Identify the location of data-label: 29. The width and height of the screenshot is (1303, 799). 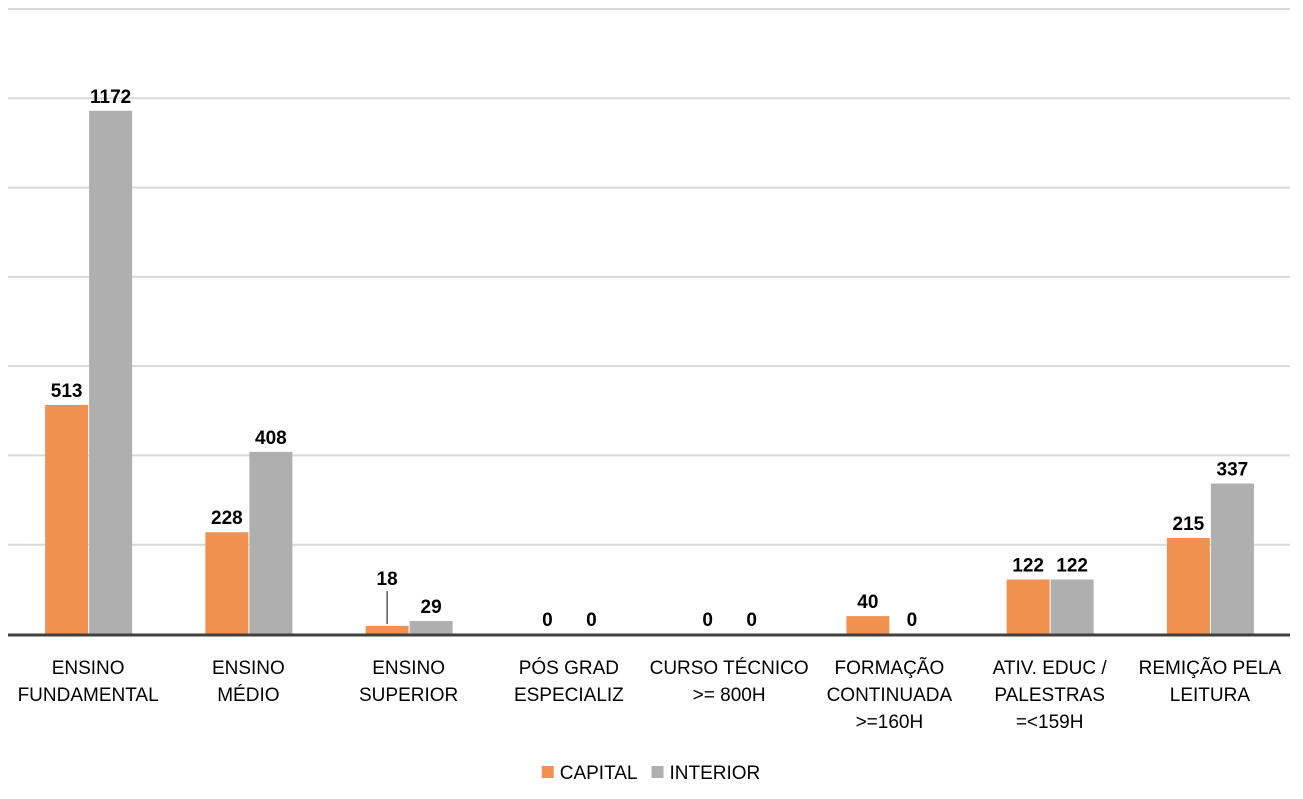
(431, 607).